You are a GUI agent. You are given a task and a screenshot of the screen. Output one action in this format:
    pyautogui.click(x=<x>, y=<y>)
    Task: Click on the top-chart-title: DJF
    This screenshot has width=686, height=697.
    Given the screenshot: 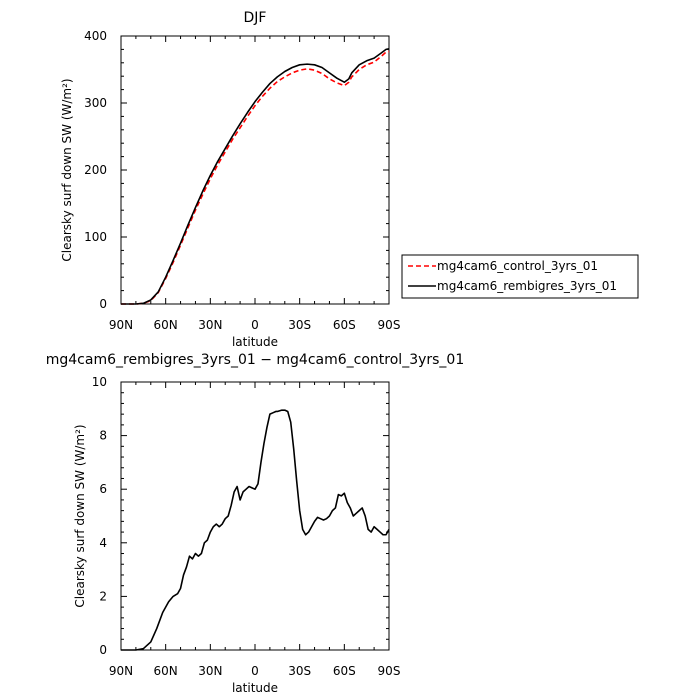 What is the action you would take?
    pyautogui.click(x=255, y=18)
    